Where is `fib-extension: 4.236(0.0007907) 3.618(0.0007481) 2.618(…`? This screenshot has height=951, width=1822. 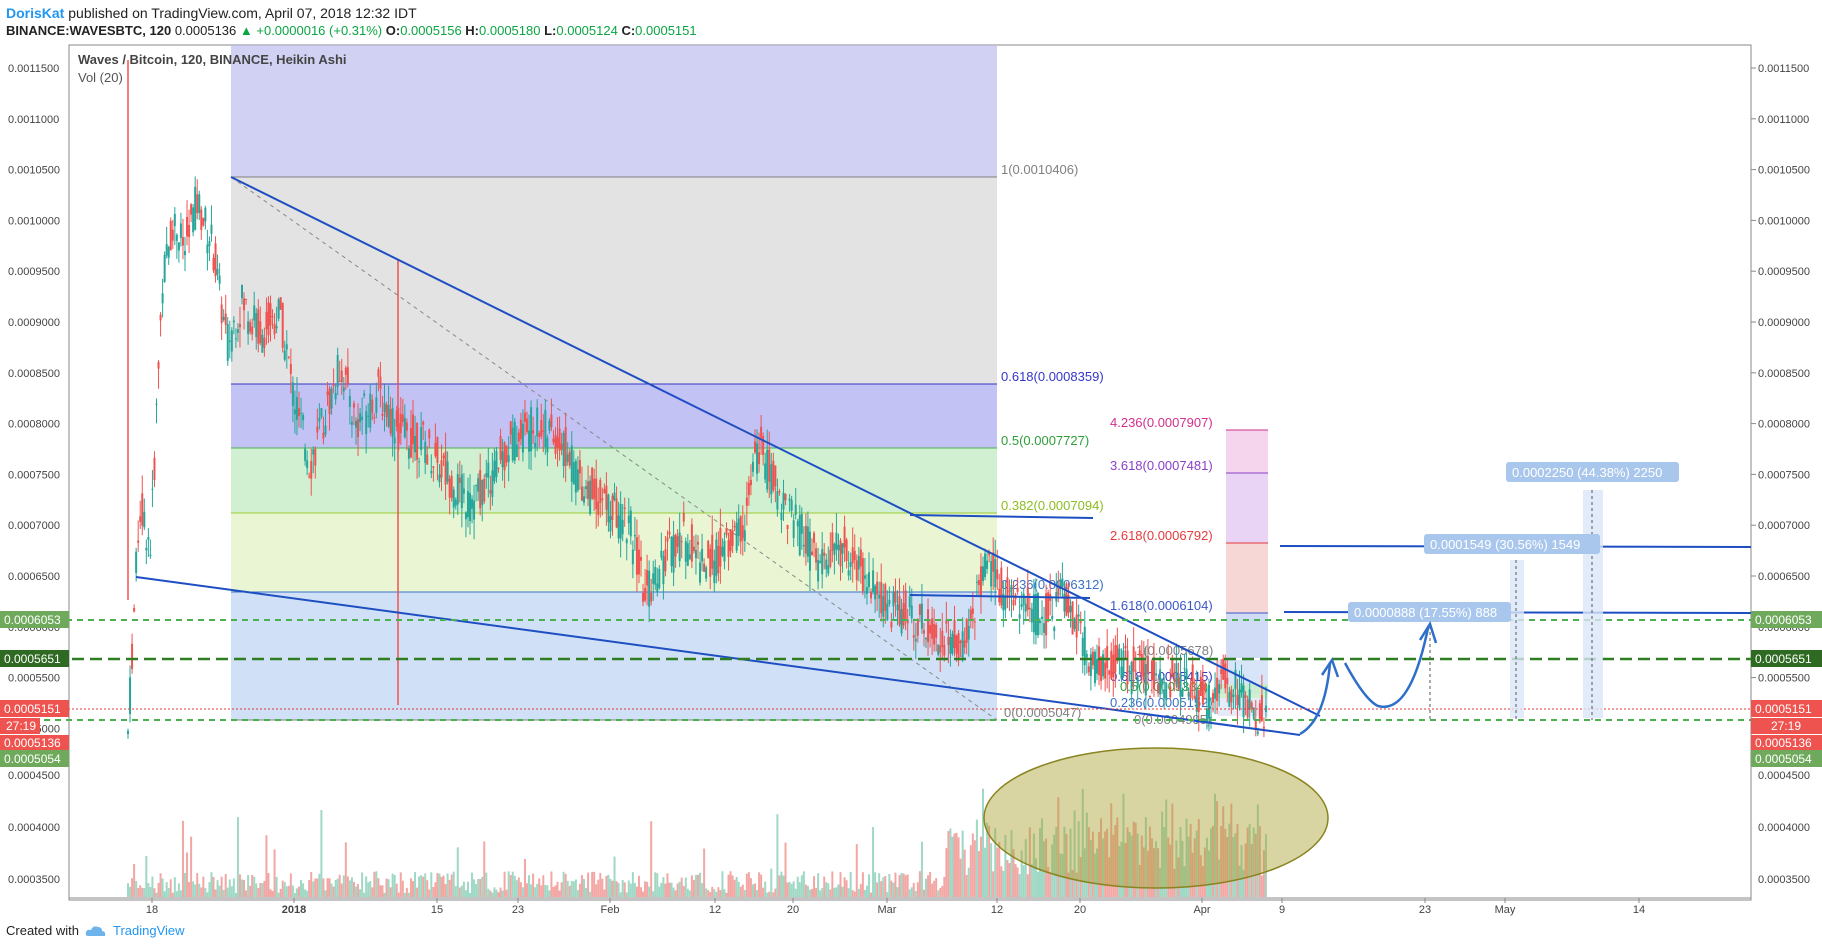
fib-extension: 4.236(0.0007907) 3.618(0.0007481) 2.618(… is located at coordinates (1189, 536).